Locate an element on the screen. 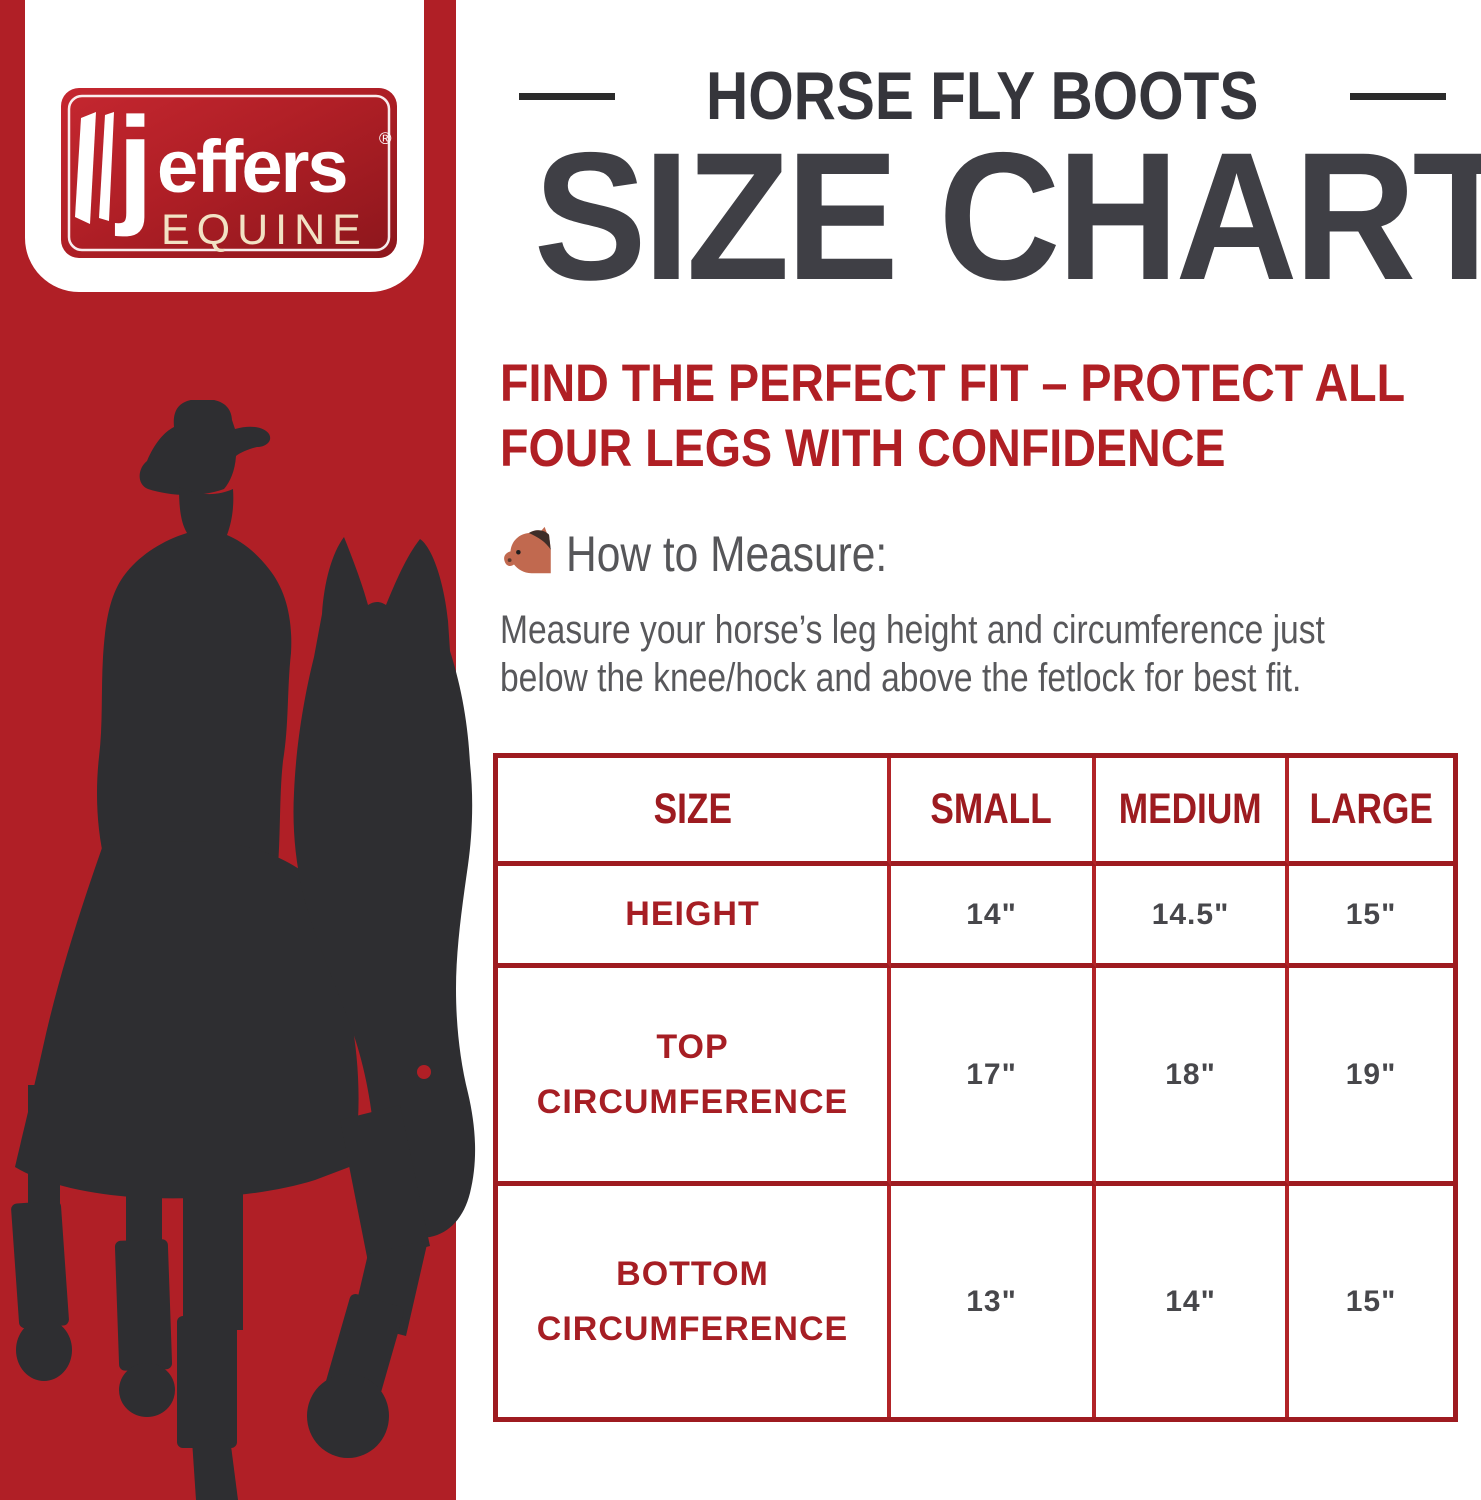 The height and width of the screenshot is (1500, 1481). table-header-small: SMALL is located at coordinates (993, 812).